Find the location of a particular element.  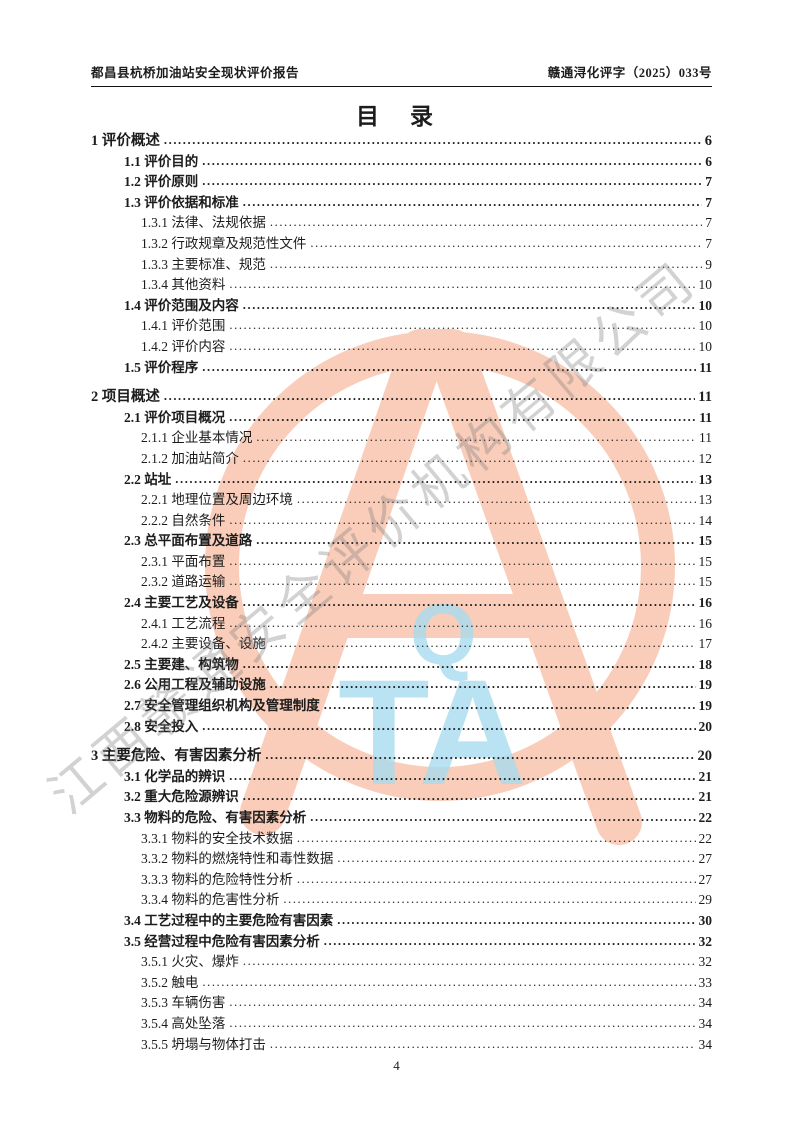

toc-entry: 1.4.1 评价范围 10 is located at coordinates (401, 326).